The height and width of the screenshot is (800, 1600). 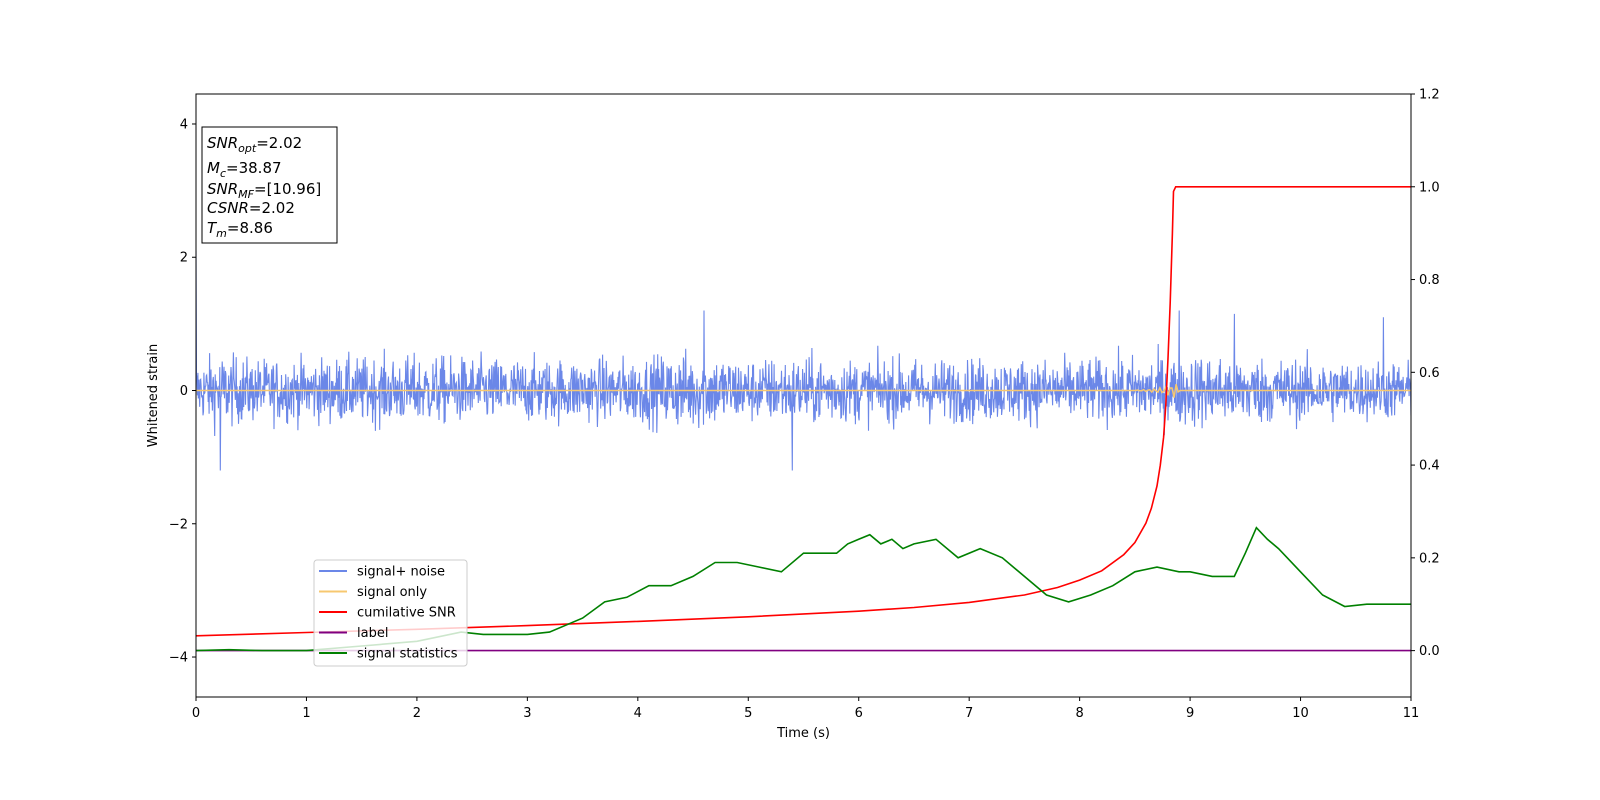 What do you see at coordinates (196, 713) in the screenshot?
I see `x-tick-label: 0` at bounding box center [196, 713].